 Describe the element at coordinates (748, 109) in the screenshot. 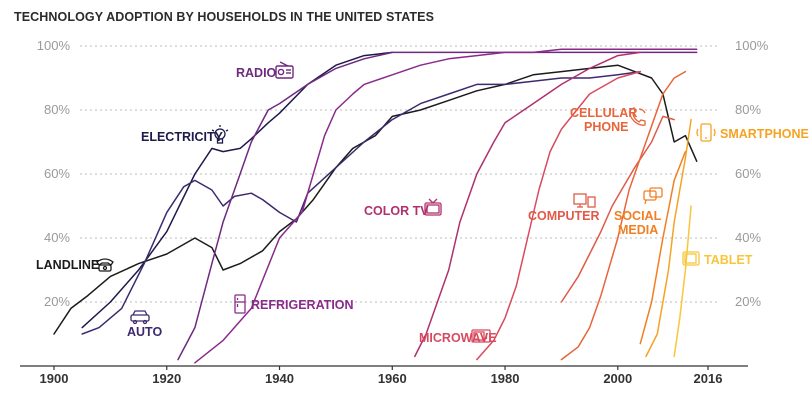

I see `y-tick-right-80: 80%` at that location.